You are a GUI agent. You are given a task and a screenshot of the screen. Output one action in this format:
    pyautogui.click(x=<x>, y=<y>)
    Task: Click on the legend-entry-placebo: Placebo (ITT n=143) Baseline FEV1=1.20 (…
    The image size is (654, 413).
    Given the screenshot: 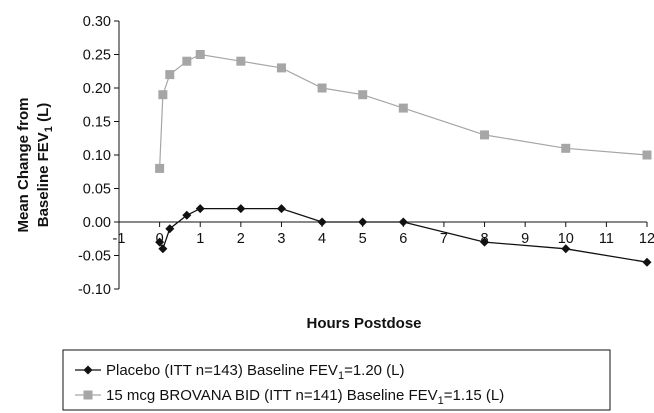 What is the action you would take?
    pyautogui.click(x=240, y=372)
    